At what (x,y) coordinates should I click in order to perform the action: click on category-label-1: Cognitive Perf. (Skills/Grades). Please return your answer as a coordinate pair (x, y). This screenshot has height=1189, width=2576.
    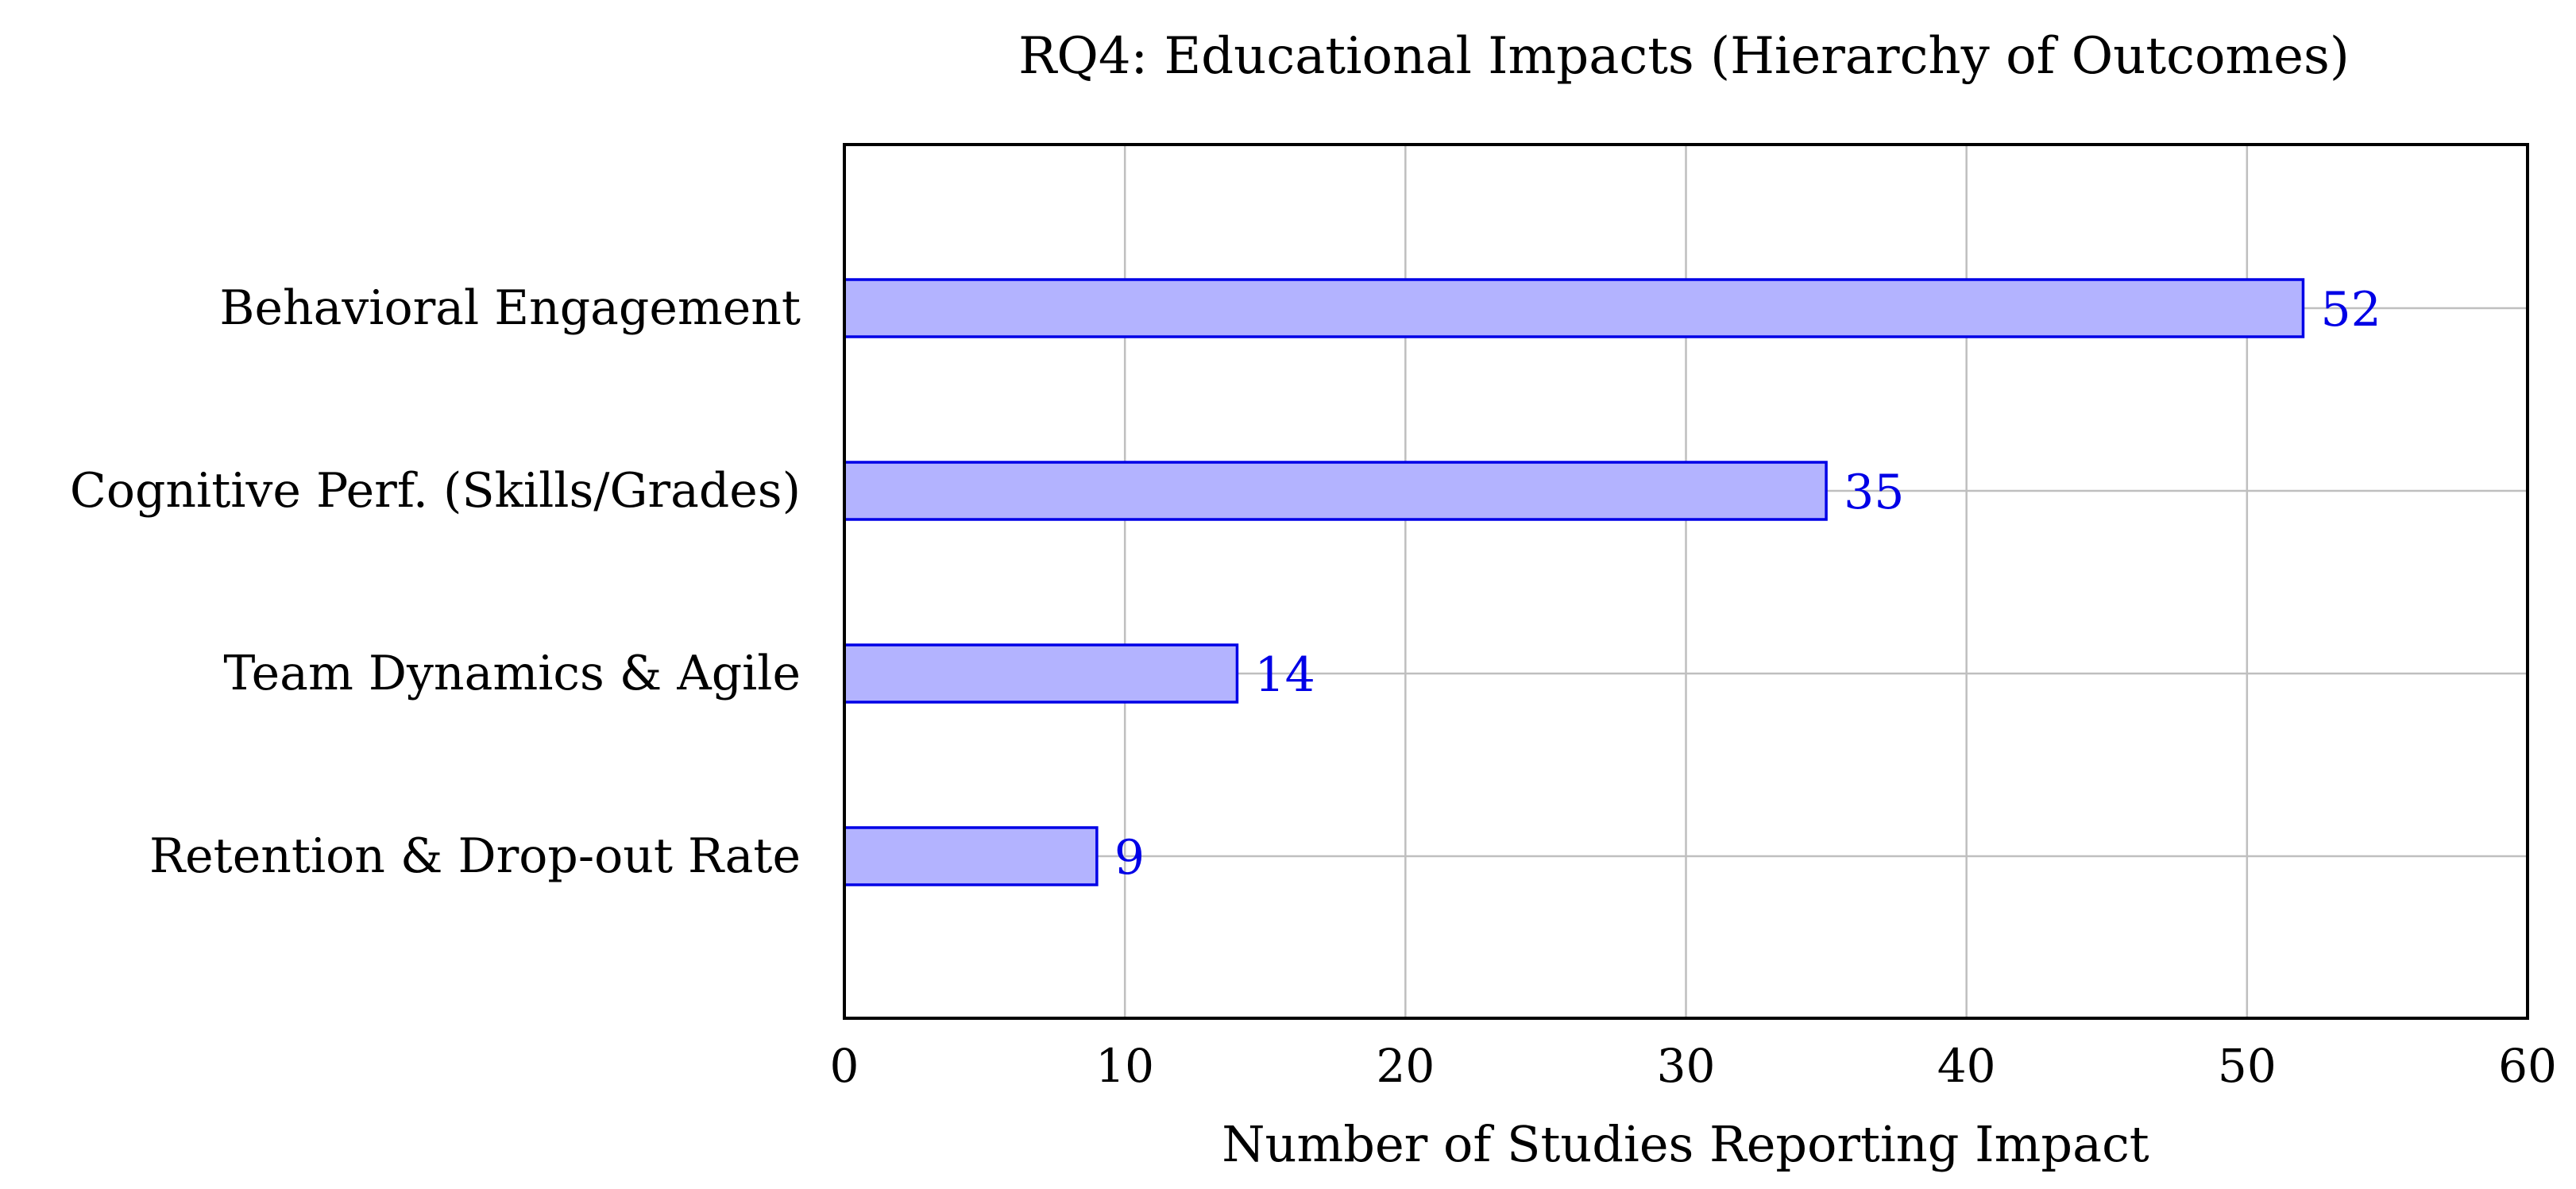
    Looking at the image, I should click on (436, 491).